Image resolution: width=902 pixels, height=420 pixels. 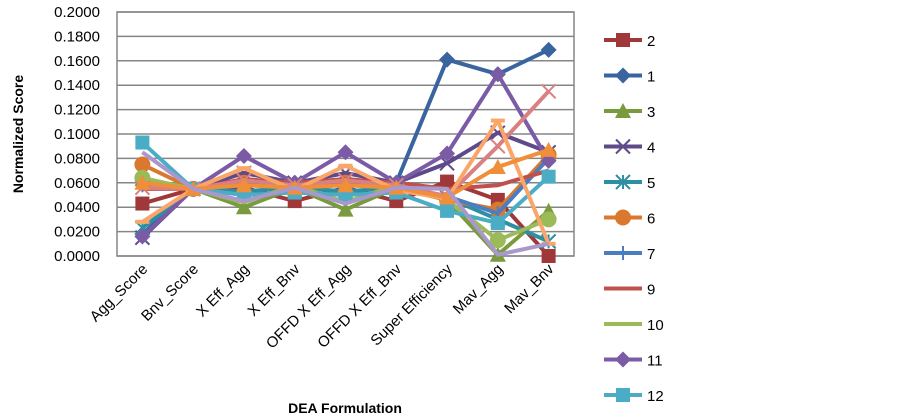 I want to click on legend-item-2: 2, so click(x=629, y=41).